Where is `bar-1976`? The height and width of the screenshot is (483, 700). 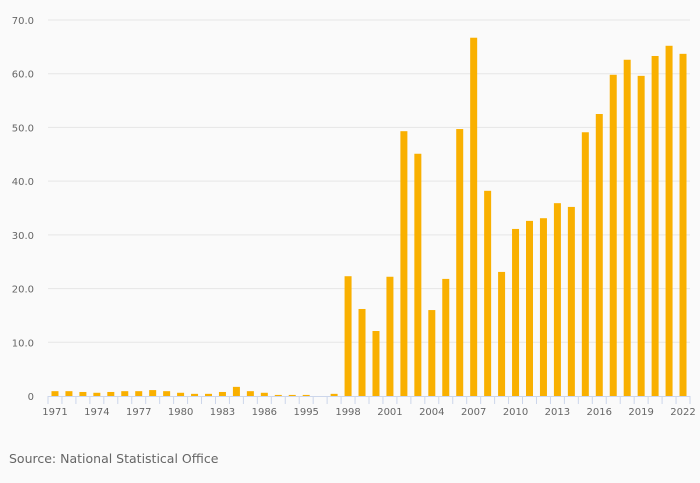
bar-1976 is located at coordinates (125, 393).